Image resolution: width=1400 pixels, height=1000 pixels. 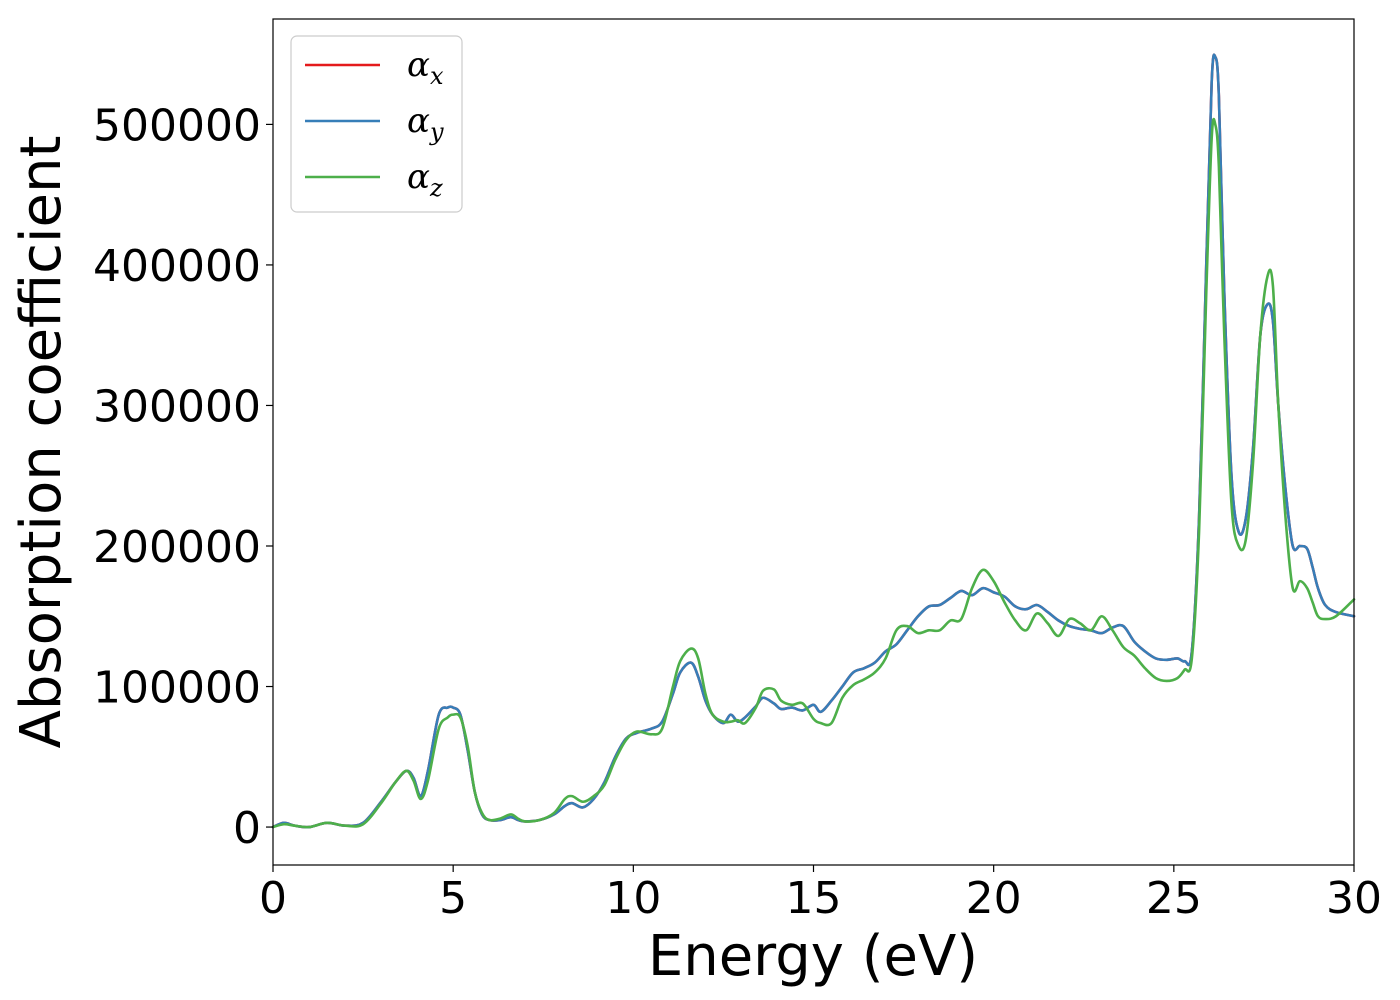 What do you see at coordinates (994, 898) in the screenshot?
I see `x-tick-label: 20` at bounding box center [994, 898].